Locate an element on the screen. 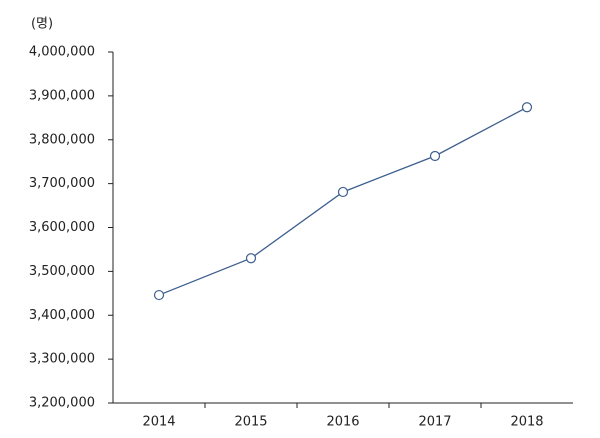  x-tick-label: 2014 is located at coordinates (158, 422).